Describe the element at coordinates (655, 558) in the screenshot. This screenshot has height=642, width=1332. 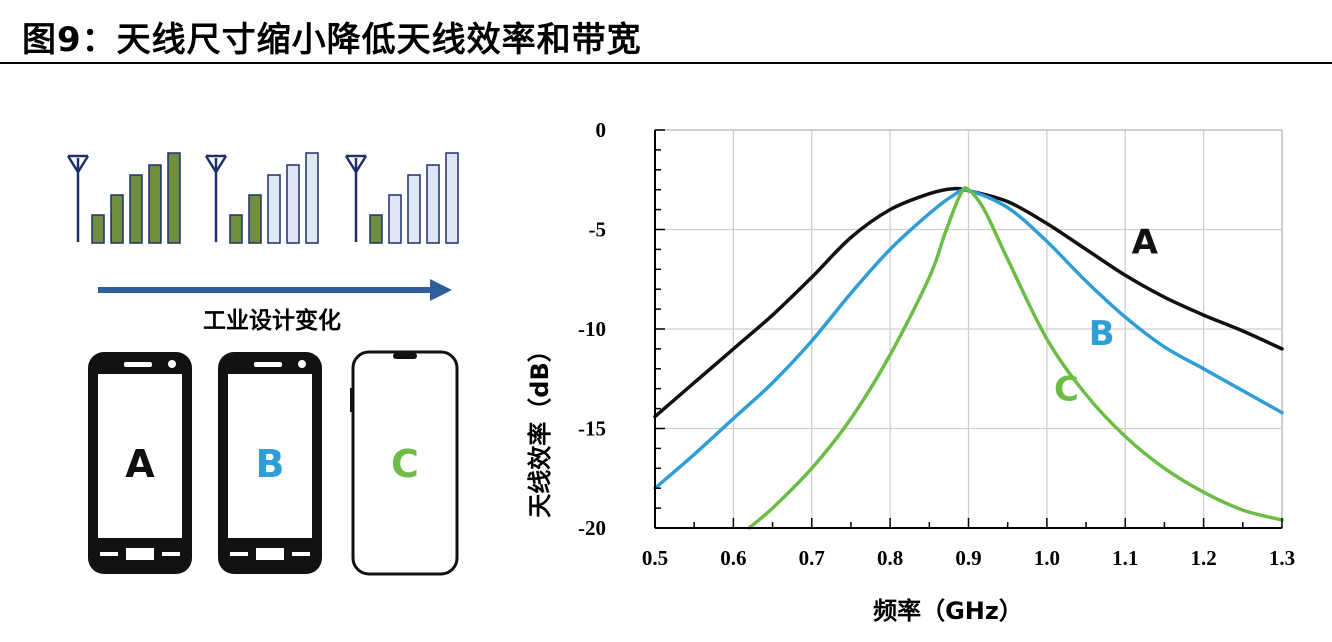
I see `x-tick-label: 0.5` at that location.